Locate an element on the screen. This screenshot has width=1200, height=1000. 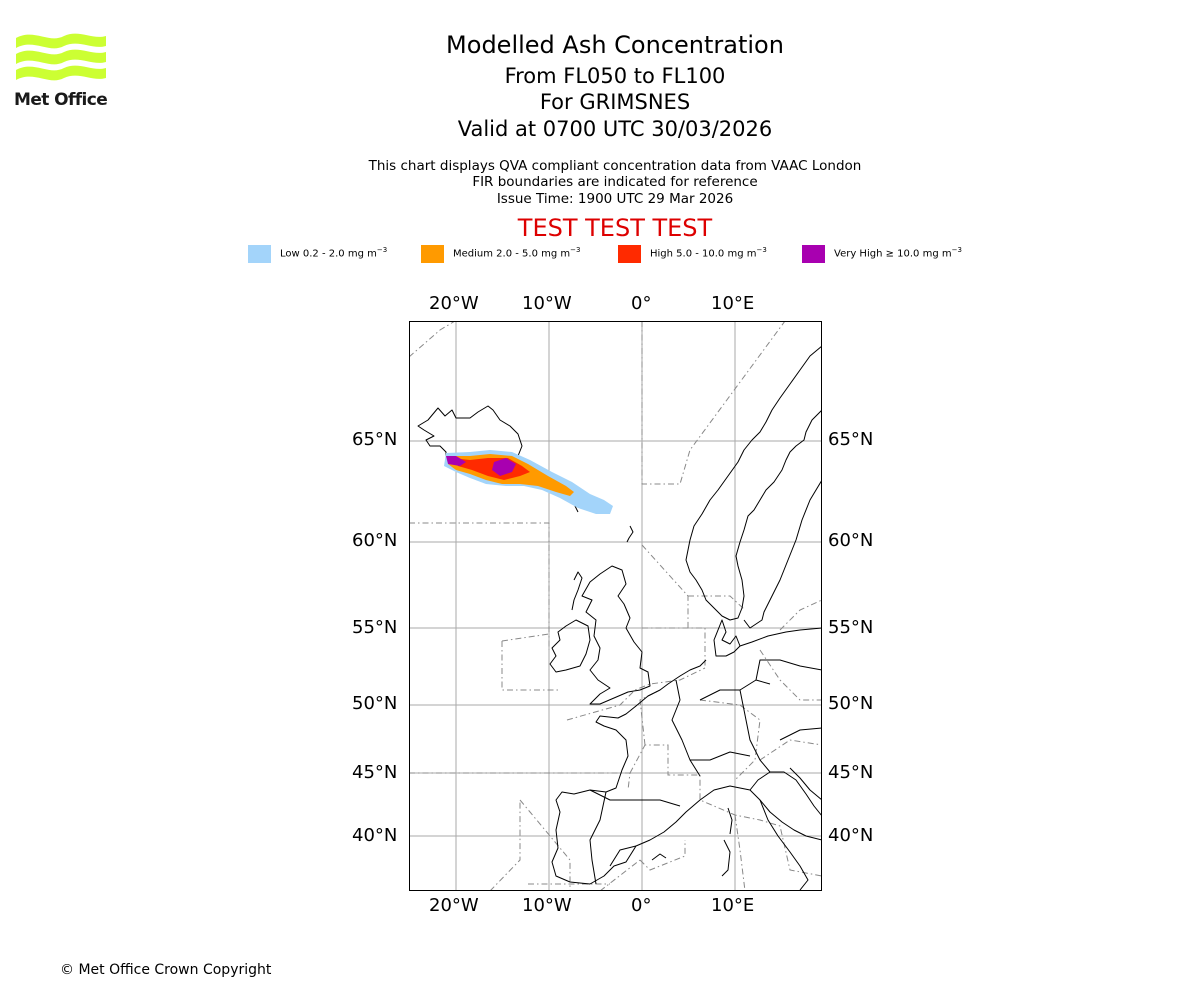
lon-label-bottom: 10°W is located at coordinates (547, 905).